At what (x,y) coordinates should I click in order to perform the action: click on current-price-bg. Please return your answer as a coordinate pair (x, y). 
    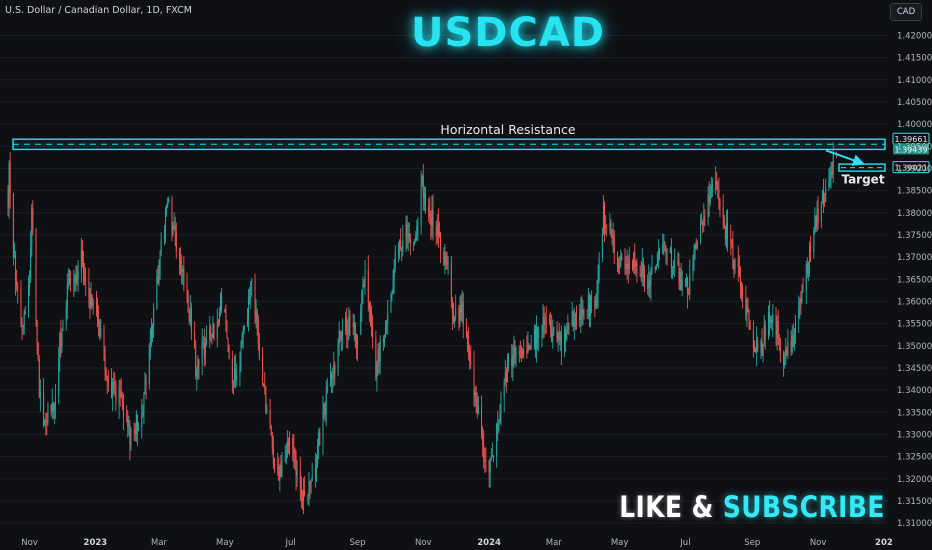
    Looking at the image, I should click on (911, 149).